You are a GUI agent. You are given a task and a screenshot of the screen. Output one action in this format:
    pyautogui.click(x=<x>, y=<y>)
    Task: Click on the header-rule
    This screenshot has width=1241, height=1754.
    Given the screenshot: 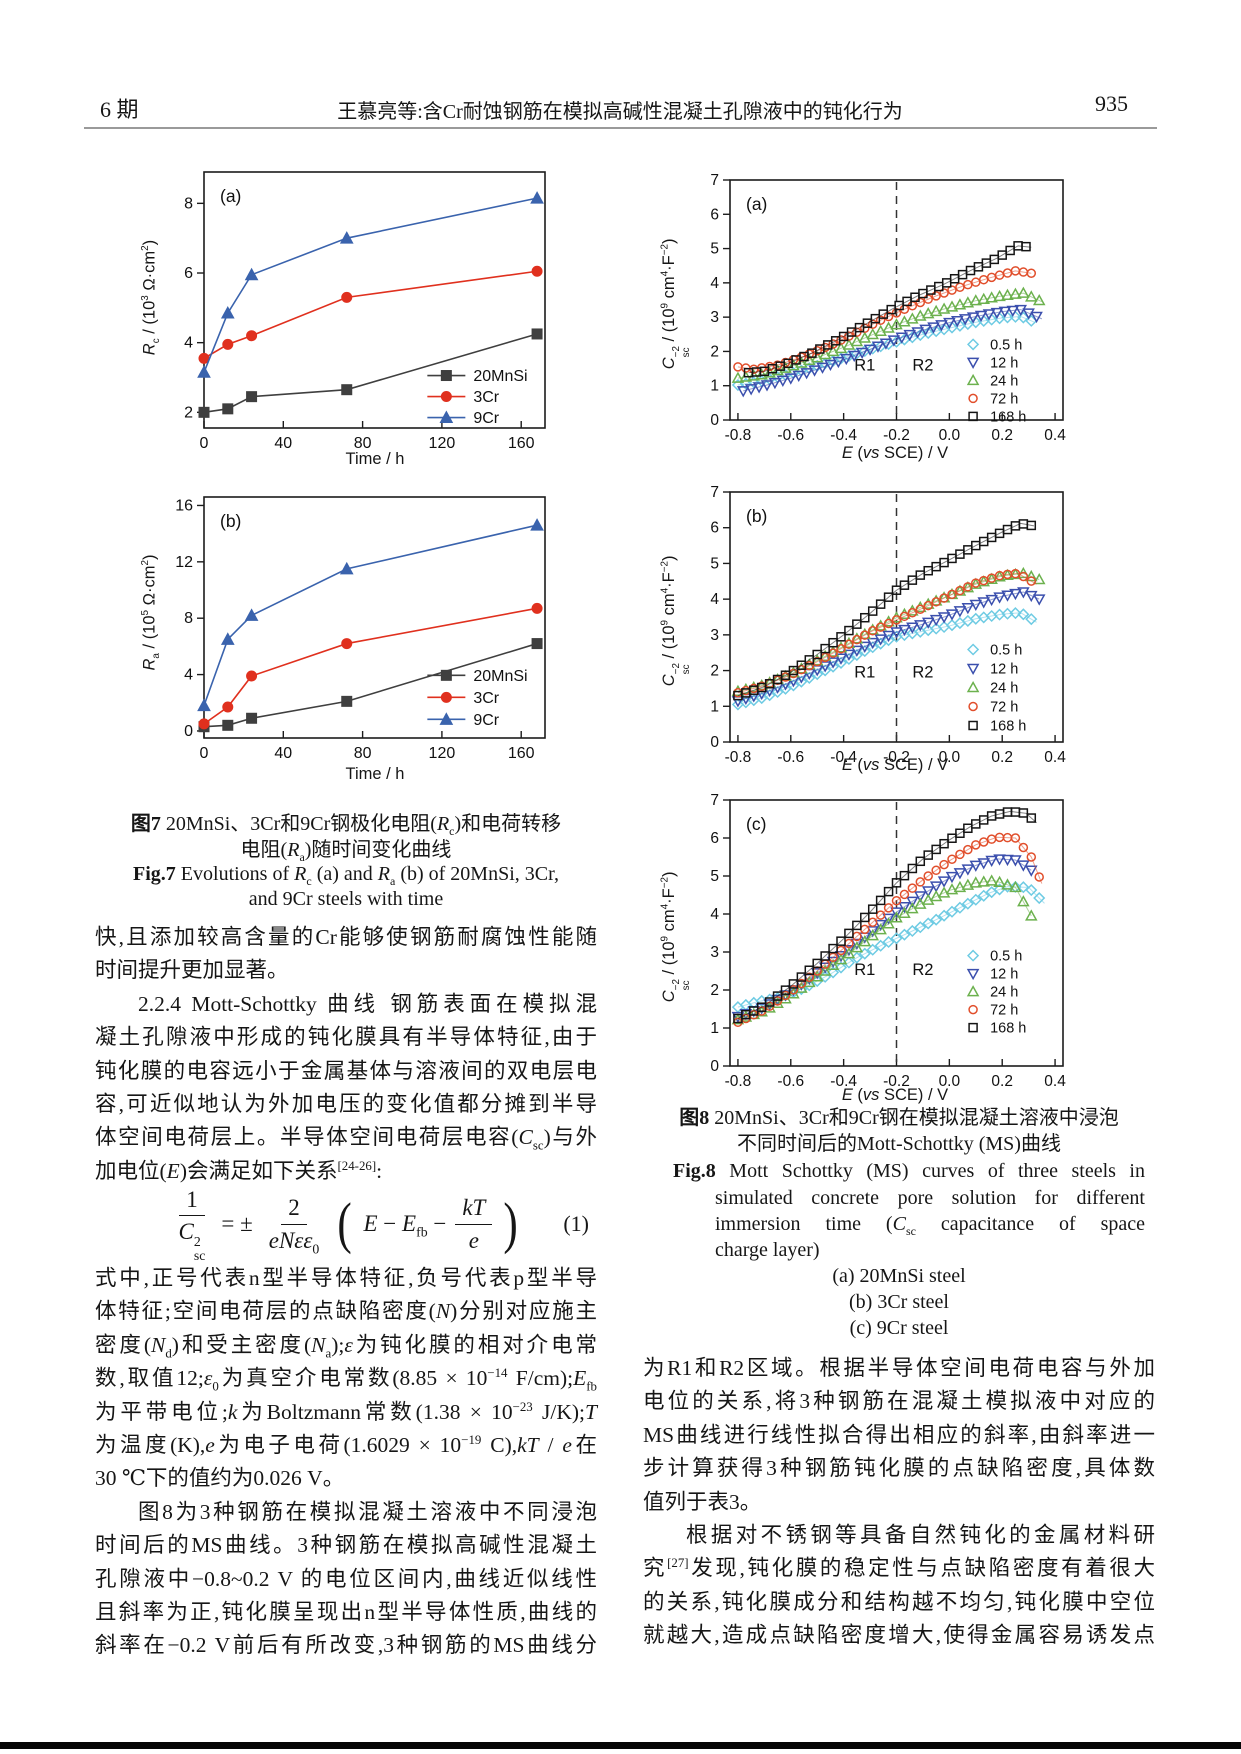 What is the action you would take?
    pyautogui.click(x=620, y=128)
    